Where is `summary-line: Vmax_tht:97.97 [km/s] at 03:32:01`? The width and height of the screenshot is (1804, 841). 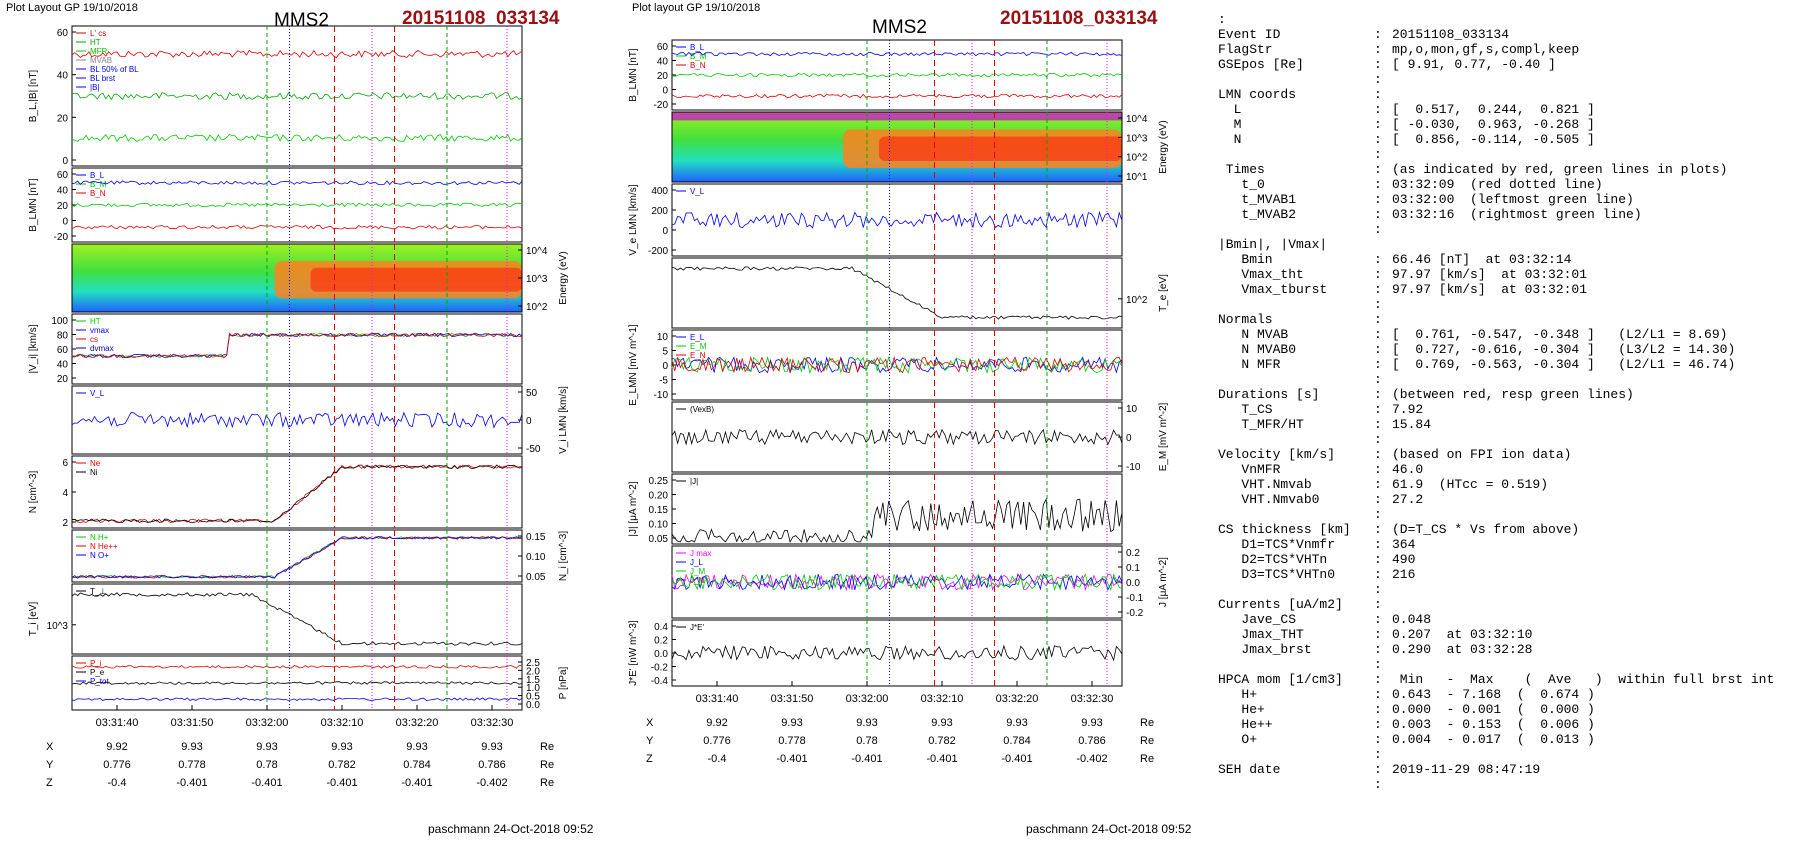
summary-line: Vmax_tht:97.97 [km/s] at 03:32:01 is located at coordinates (1508, 274).